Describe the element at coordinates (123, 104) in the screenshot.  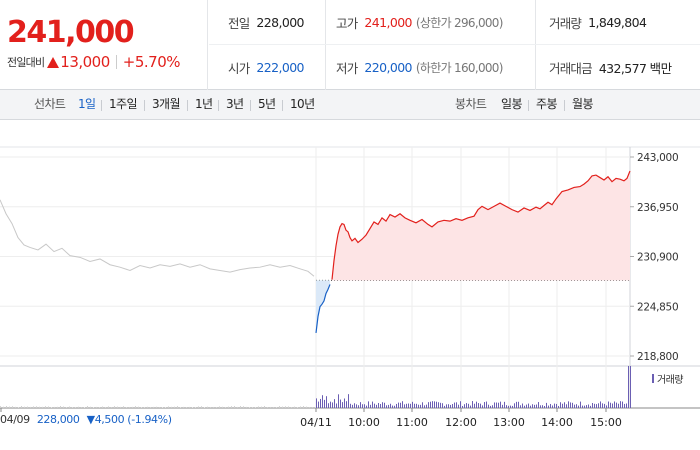
I see `period-1week-button: 1주일` at that location.